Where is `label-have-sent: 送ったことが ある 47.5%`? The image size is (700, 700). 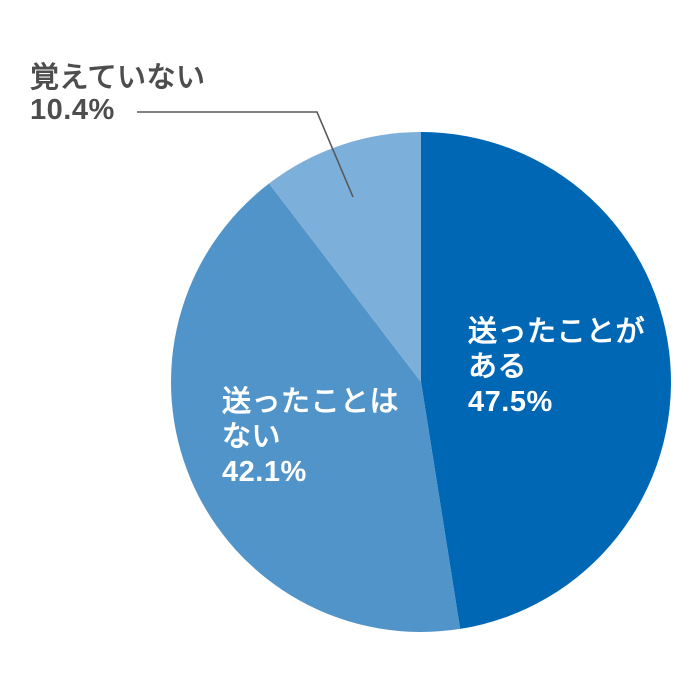 label-have-sent: 送ったことが ある 47.5% is located at coordinates (556, 367).